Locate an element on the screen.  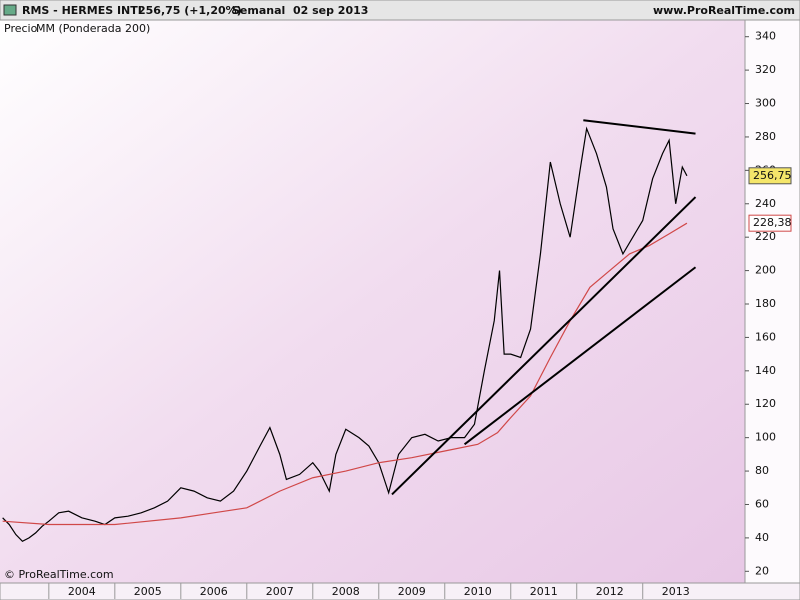
x-tick-label: 2011 is located at coordinates (544, 591).